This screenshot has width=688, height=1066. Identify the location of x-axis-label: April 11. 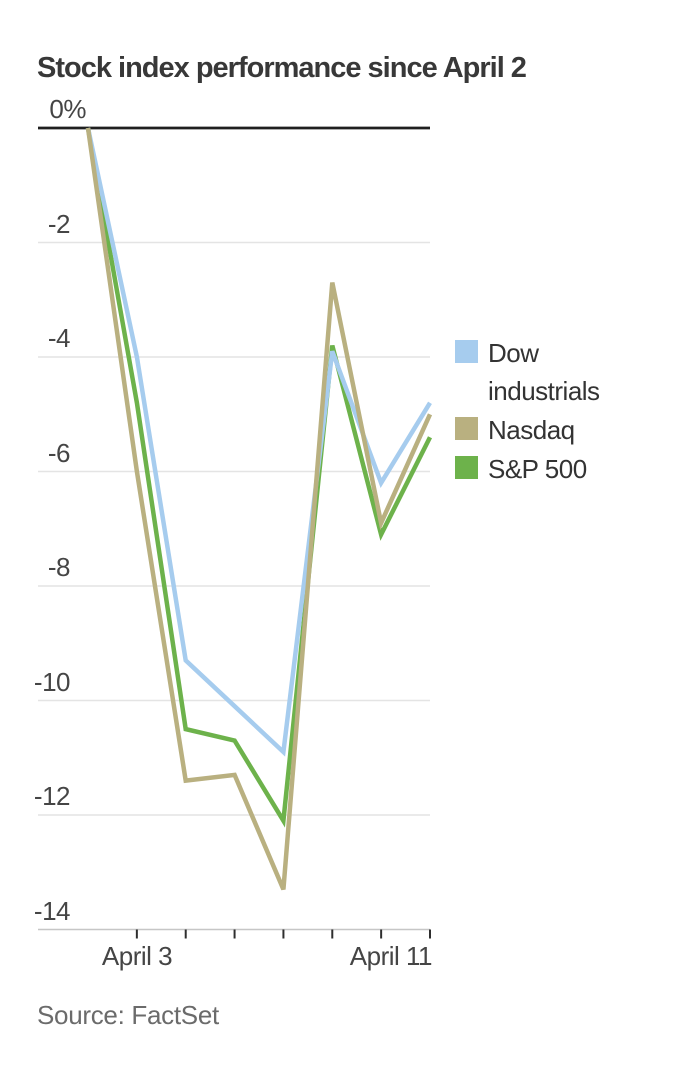
(391, 956).